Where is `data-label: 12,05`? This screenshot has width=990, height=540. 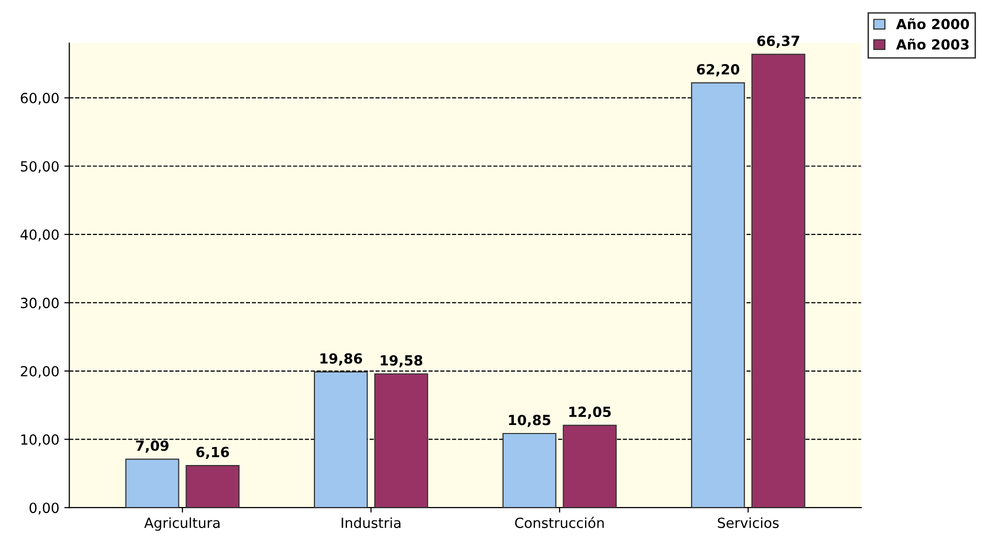
data-label: 12,05 is located at coordinates (590, 412).